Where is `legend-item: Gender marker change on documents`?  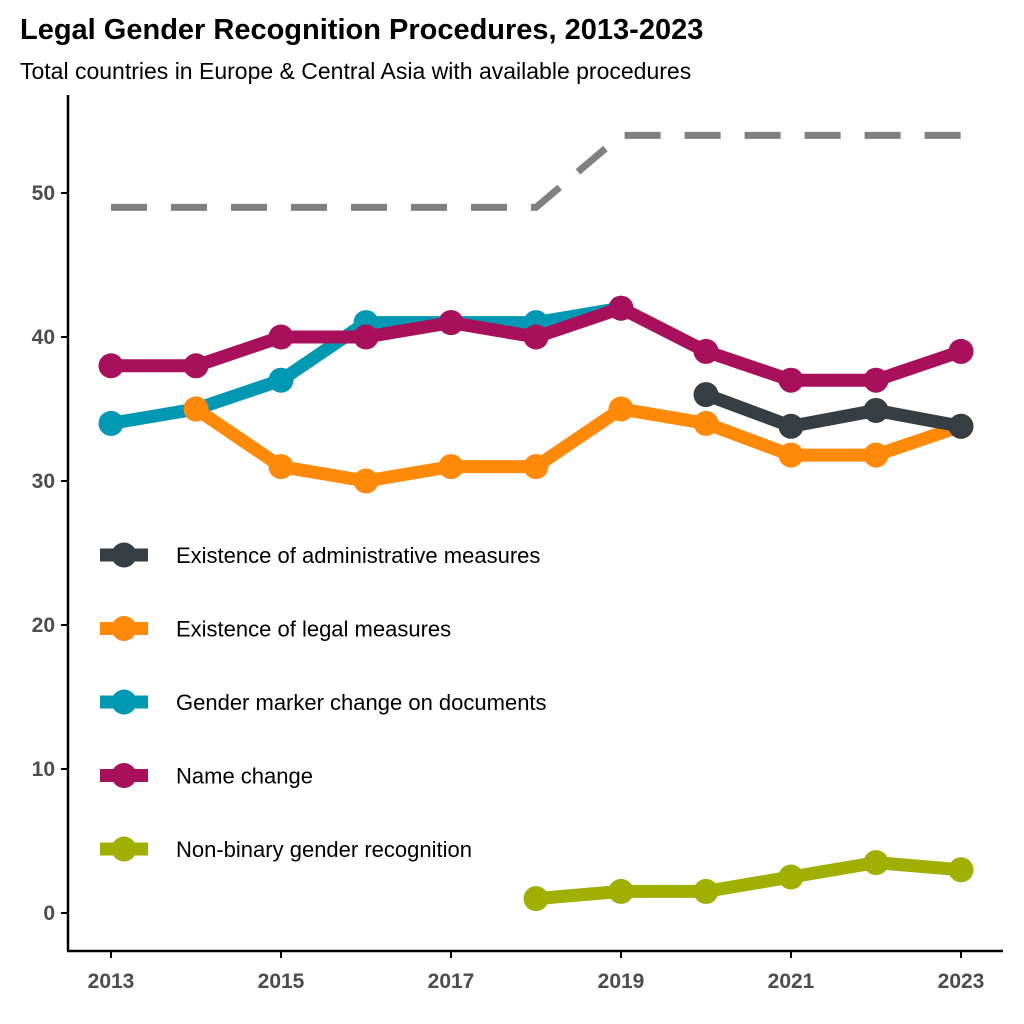
legend-item: Gender marker change on documents is located at coordinates (323, 702).